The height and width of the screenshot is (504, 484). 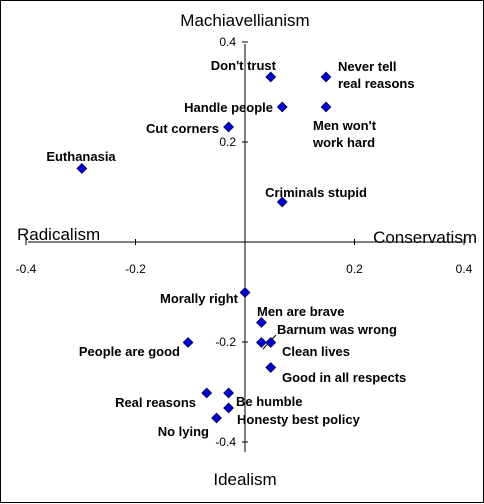 What do you see at coordinates (464, 269) in the screenshot?
I see `x-tick-label: 0.4` at bounding box center [464, 269].